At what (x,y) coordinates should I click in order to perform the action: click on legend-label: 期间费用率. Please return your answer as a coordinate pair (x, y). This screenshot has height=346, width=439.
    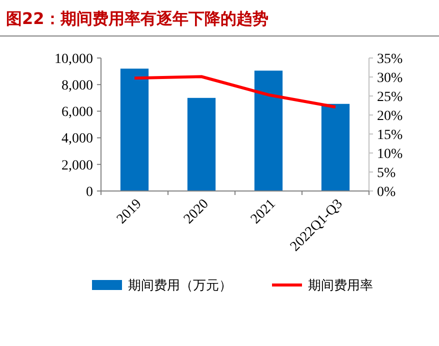
    Looking at the image, I should click on (340, 286).